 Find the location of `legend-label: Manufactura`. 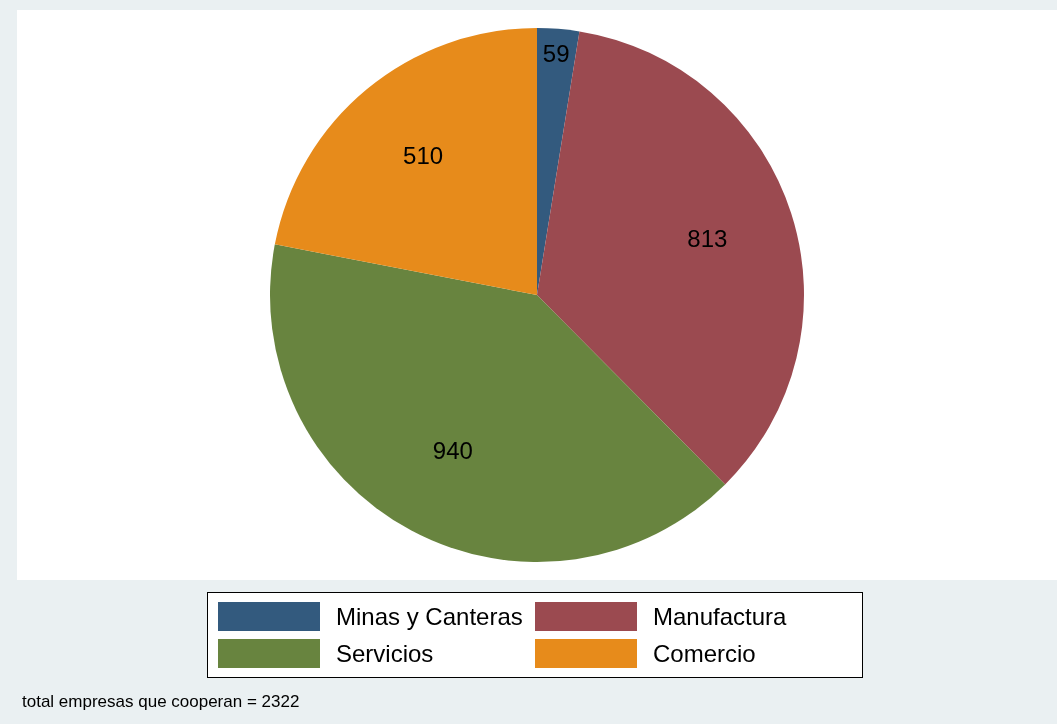

legend-label: Manufactura is located at coordinates (720, 616).